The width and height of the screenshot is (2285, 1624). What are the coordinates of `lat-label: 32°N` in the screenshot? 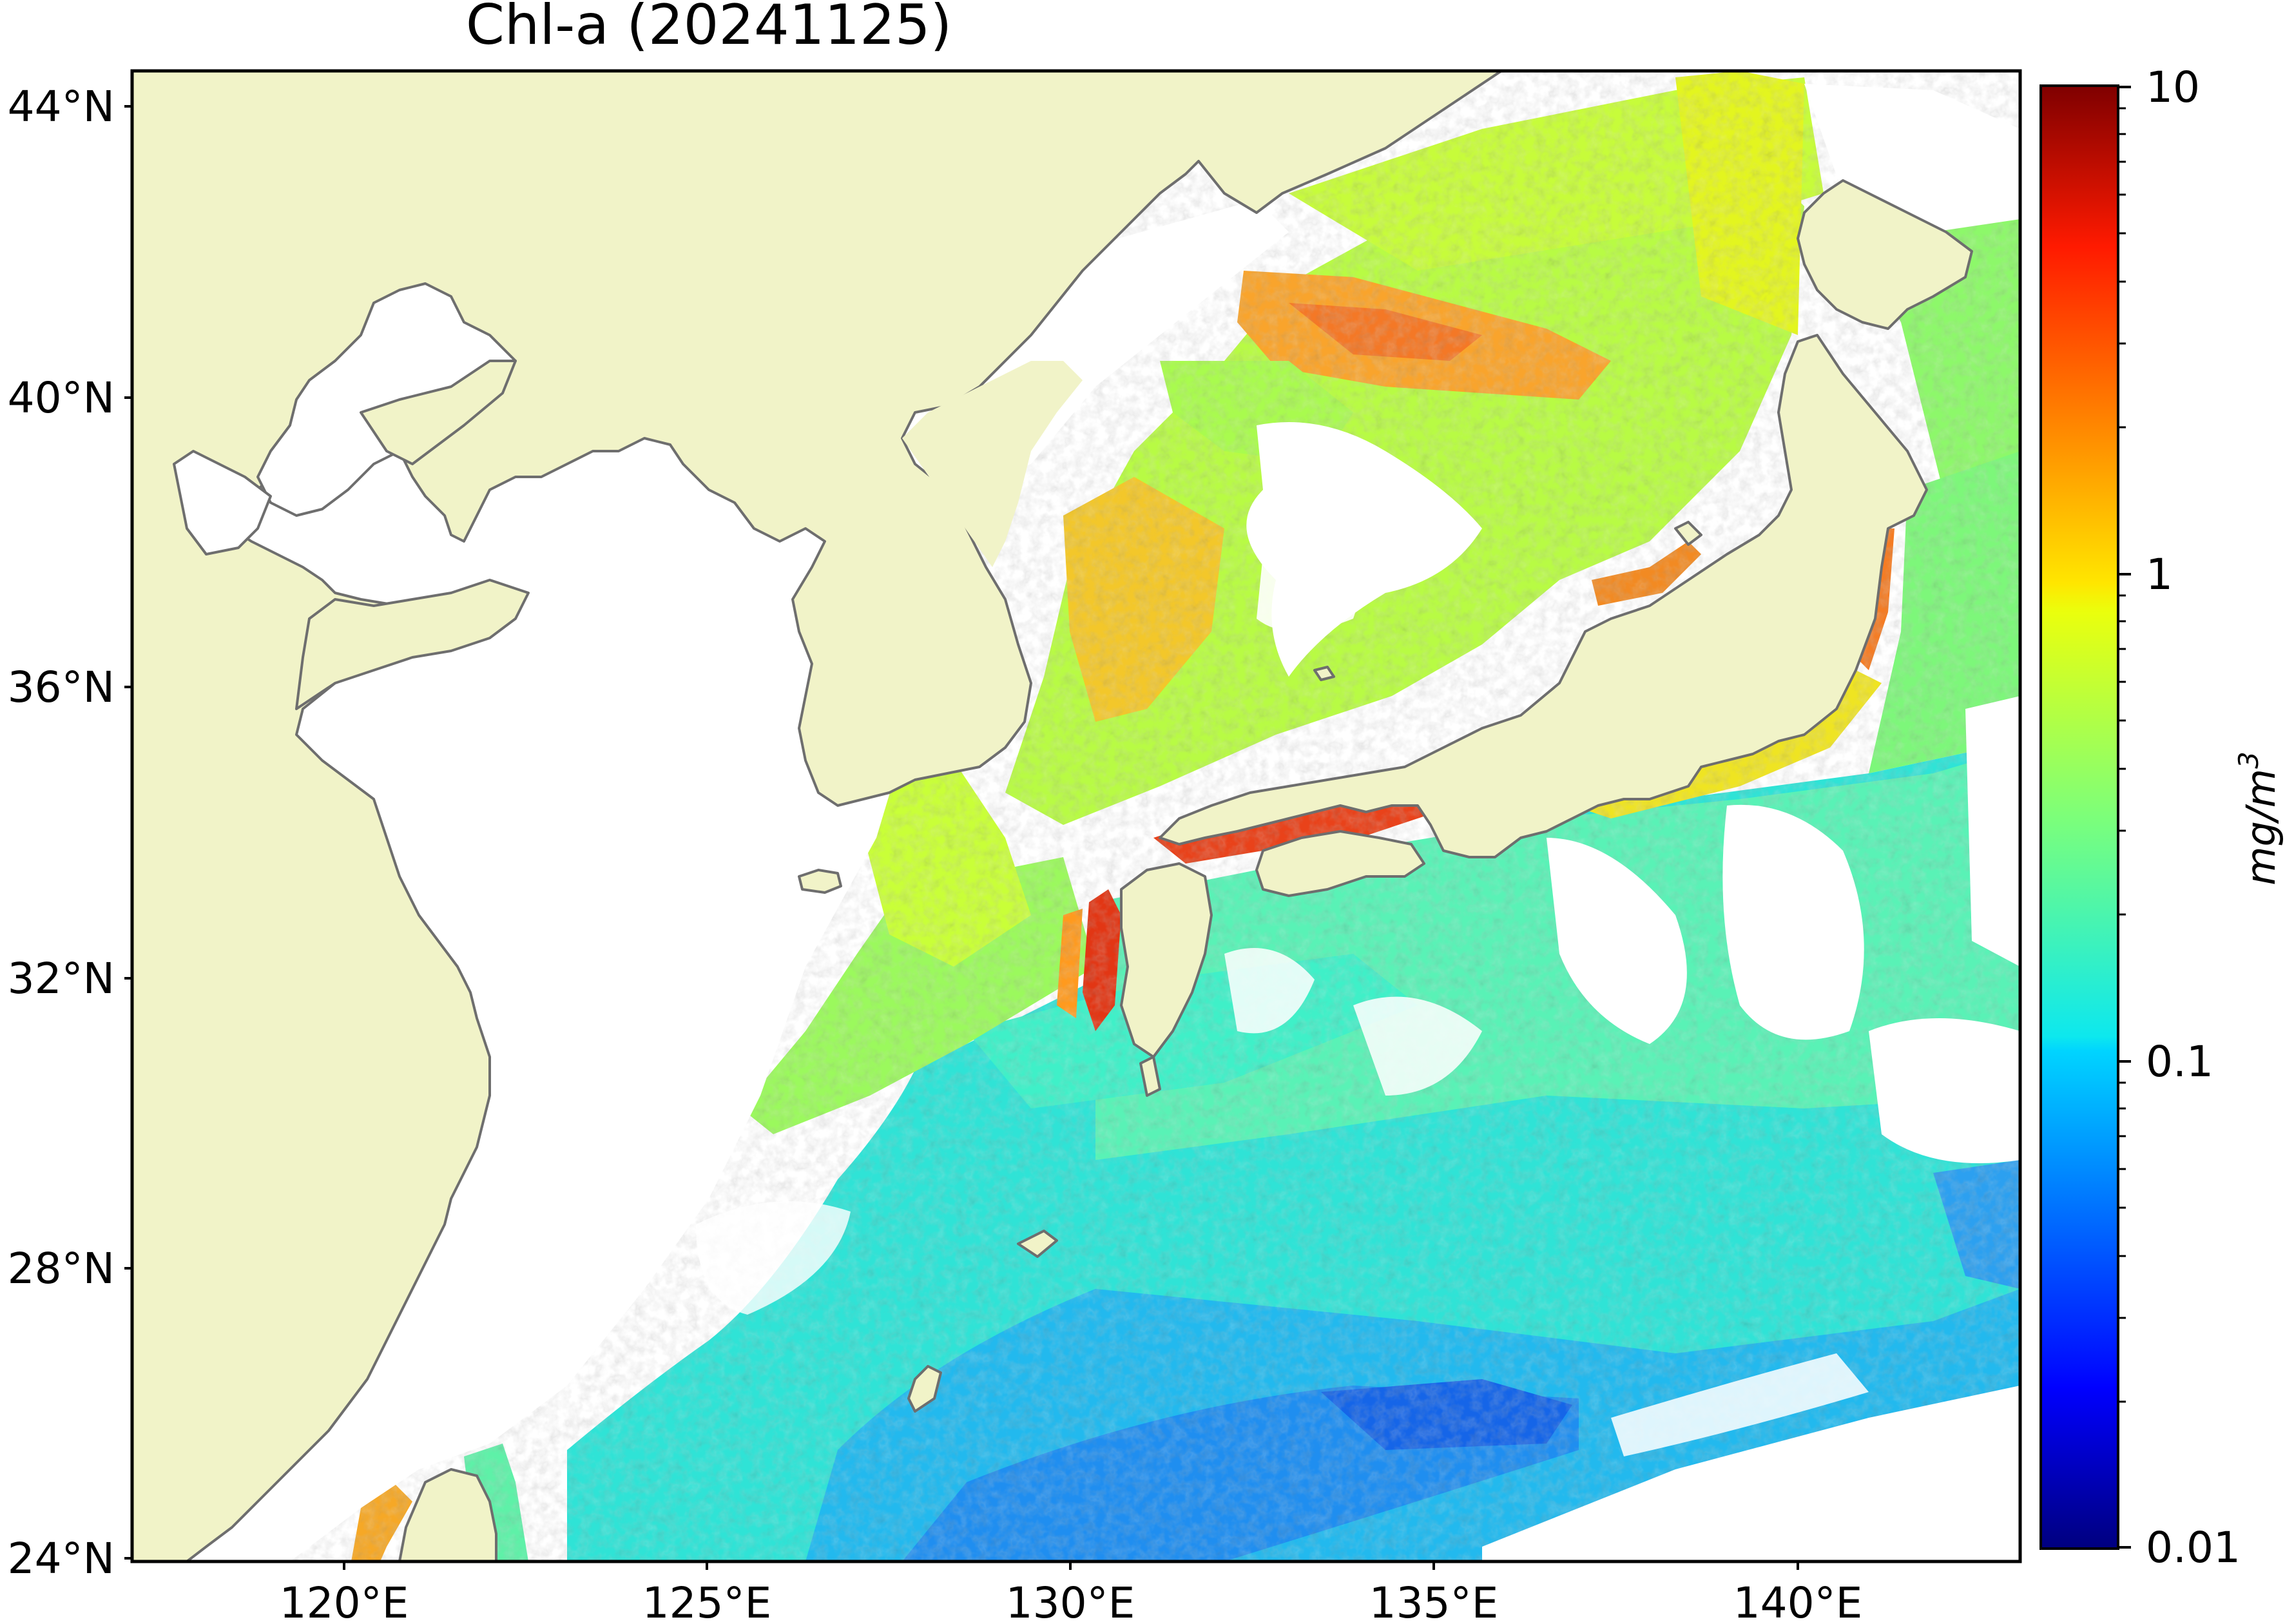 It's located at (61, 978).